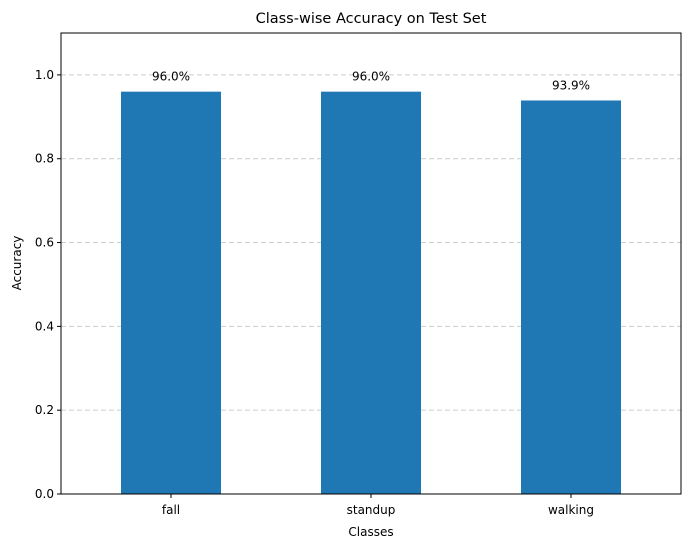  What do you see at coordinates (171, 292) in the screenshot?
I see `bar-fall` at bounding box center [171, 292].